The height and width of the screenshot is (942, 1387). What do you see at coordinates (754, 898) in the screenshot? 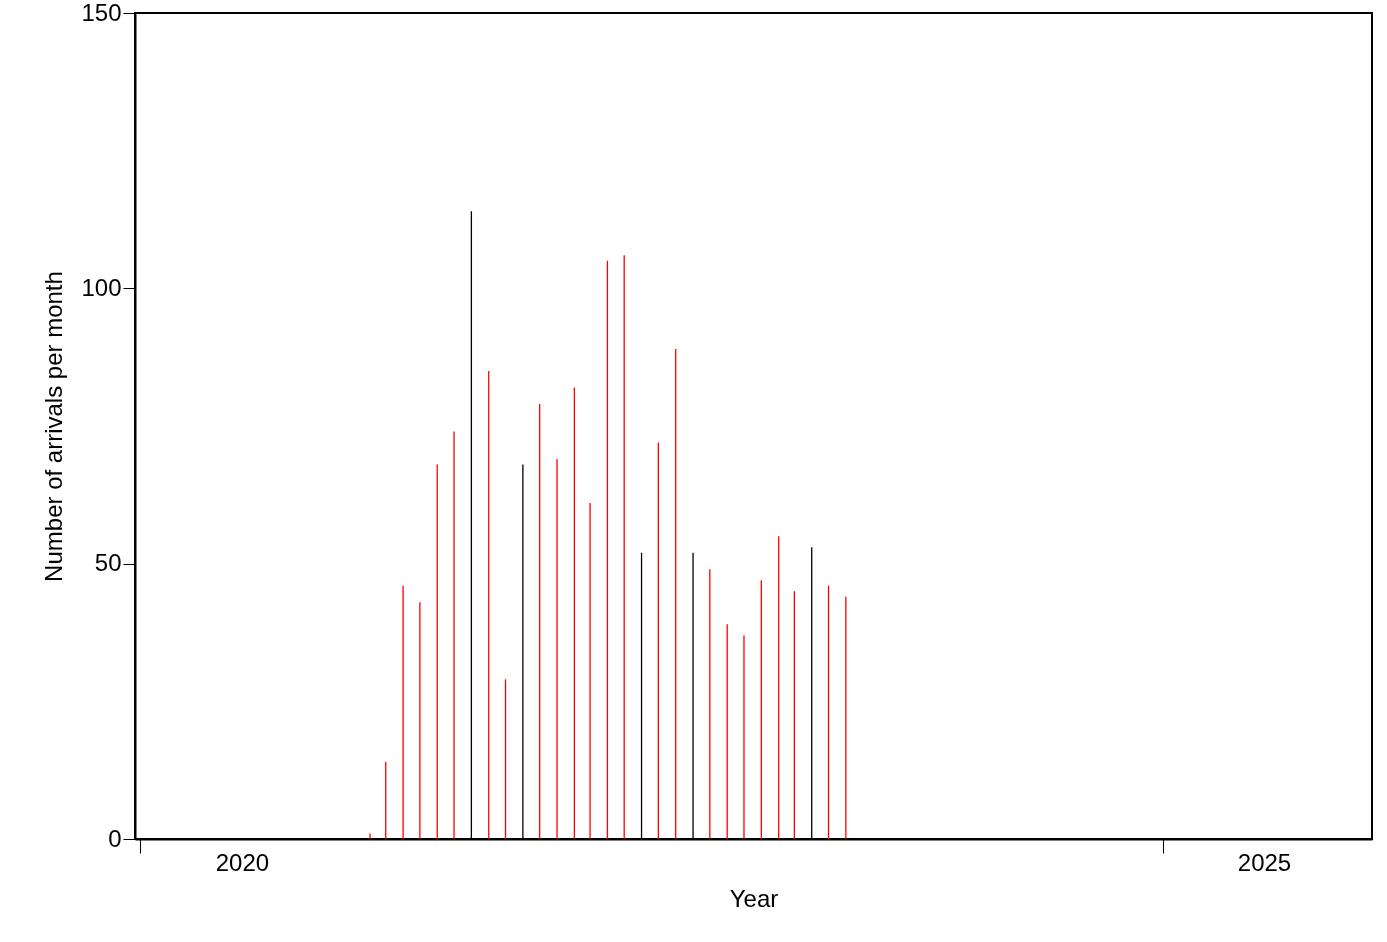
I see `x-axis-title: Year` at bounding box center [754, 898].